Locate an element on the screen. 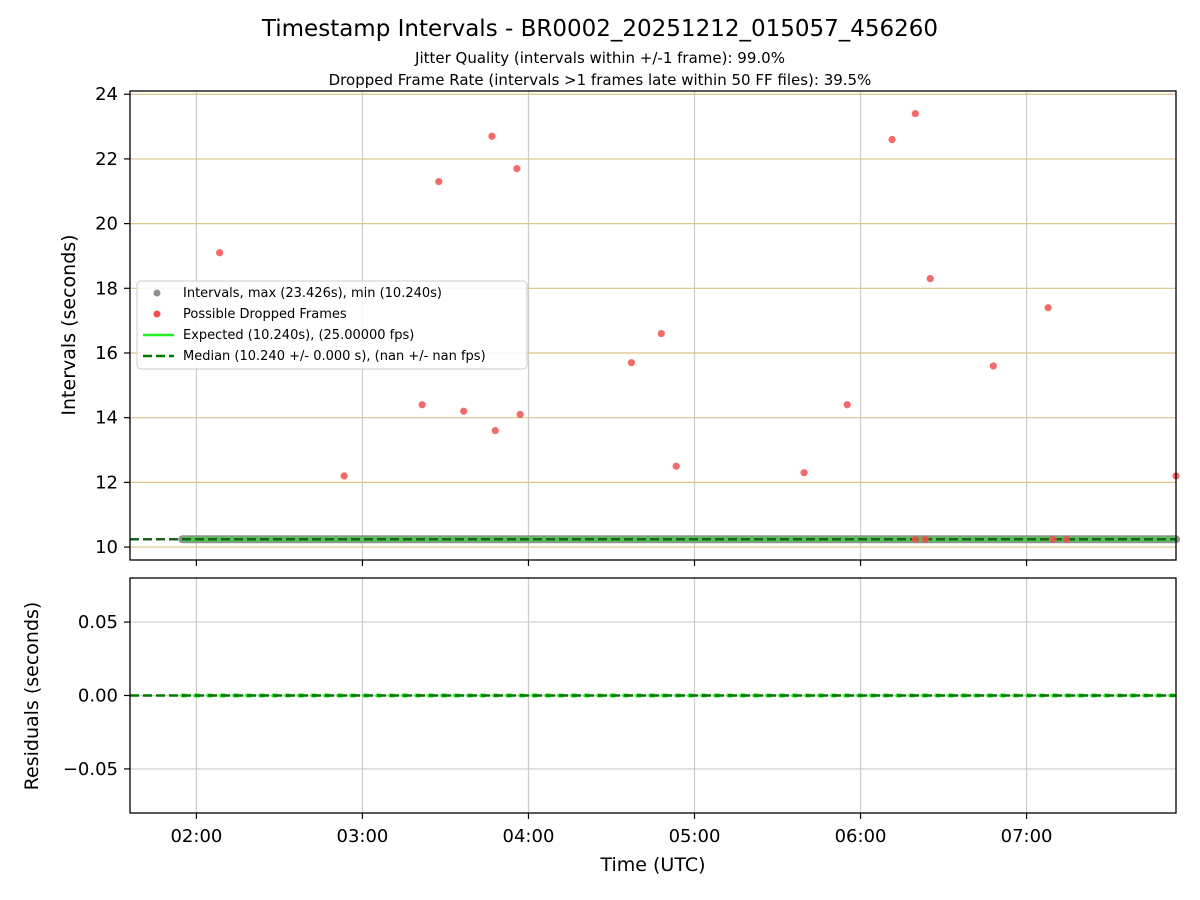 This screenshot has height=900, width=1200. legend-box is located at coordinates (332, 325).